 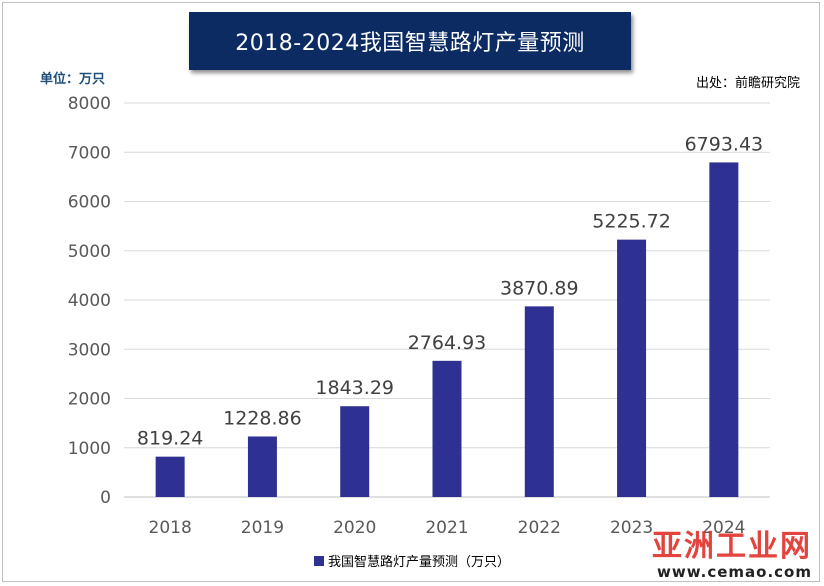 What do you see at coordinates (724, 329) in the screenshot?
I see `bar-2024` at bounding box center [724, 329].